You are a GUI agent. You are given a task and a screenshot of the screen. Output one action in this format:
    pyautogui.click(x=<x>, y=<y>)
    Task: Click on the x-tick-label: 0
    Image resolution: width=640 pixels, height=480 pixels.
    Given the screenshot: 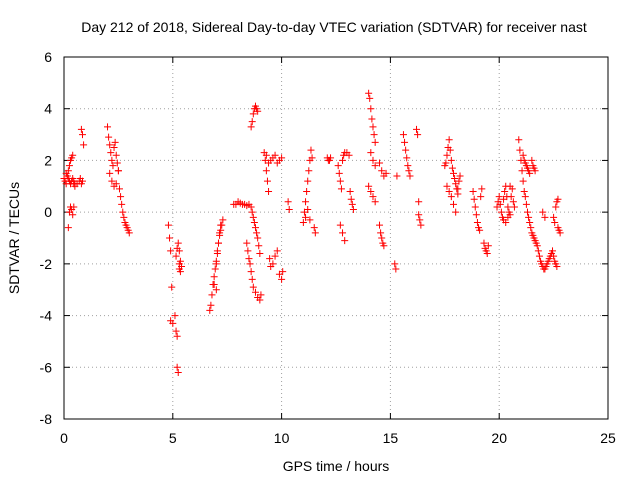 What is the action you would take?
    pyautogui.click(x=64, y=438)
    